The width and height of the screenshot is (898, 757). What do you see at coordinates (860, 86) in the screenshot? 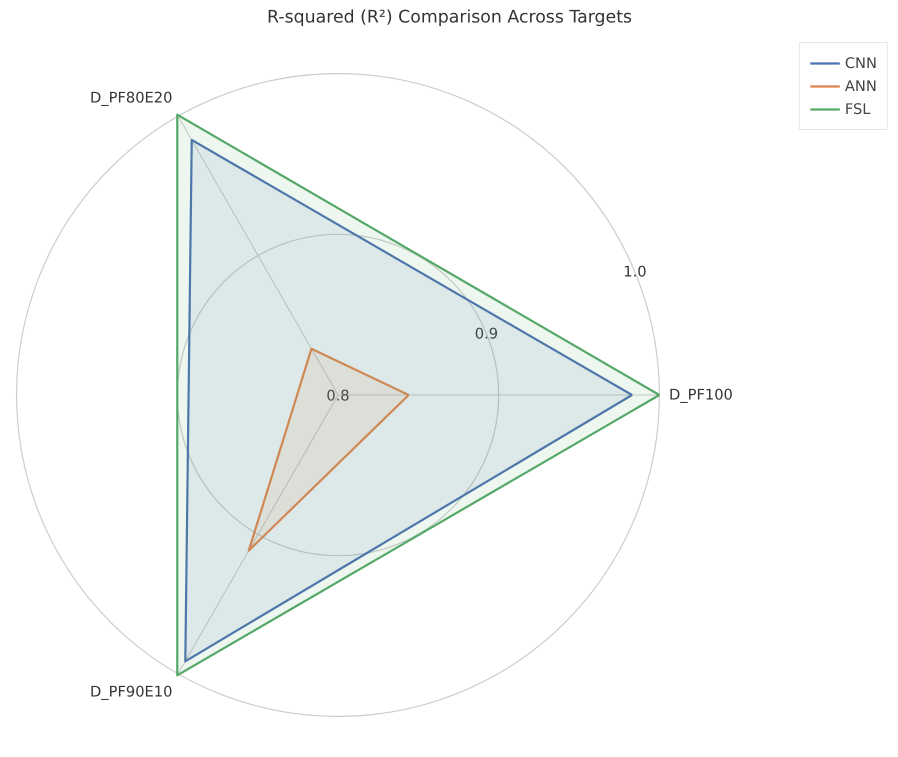
I see `legend-label: ANN` at bounding box center [860, 86].